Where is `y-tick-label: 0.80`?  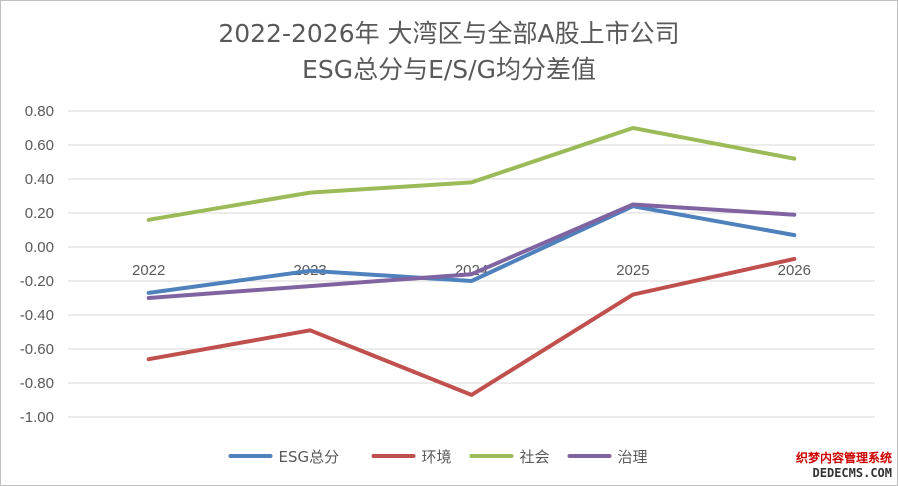
y-tick-label: 0.80 is located at coordinates (39, 111).